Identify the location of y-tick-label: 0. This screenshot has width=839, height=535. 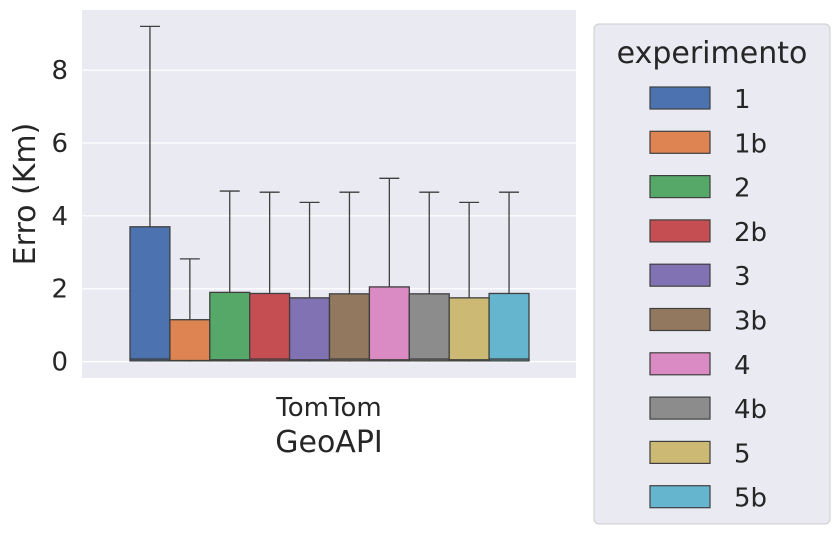
(59, 363).